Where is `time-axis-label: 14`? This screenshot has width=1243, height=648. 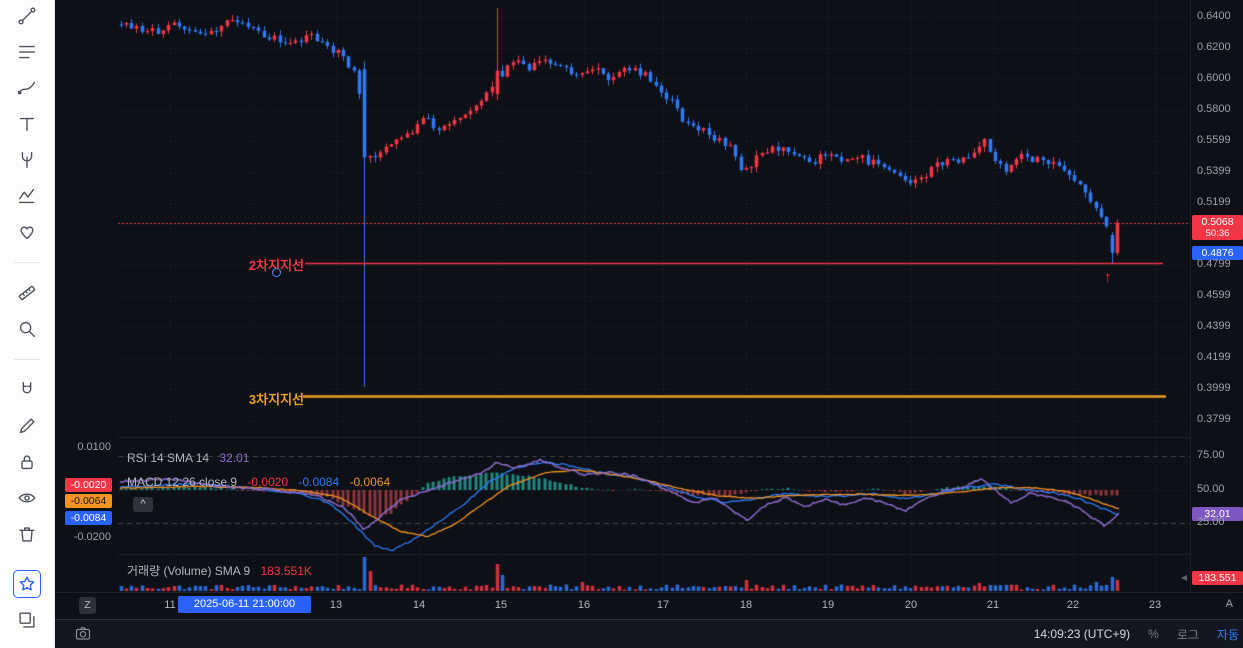 time-axis-label: 14 is located at coordinates (419, 605).